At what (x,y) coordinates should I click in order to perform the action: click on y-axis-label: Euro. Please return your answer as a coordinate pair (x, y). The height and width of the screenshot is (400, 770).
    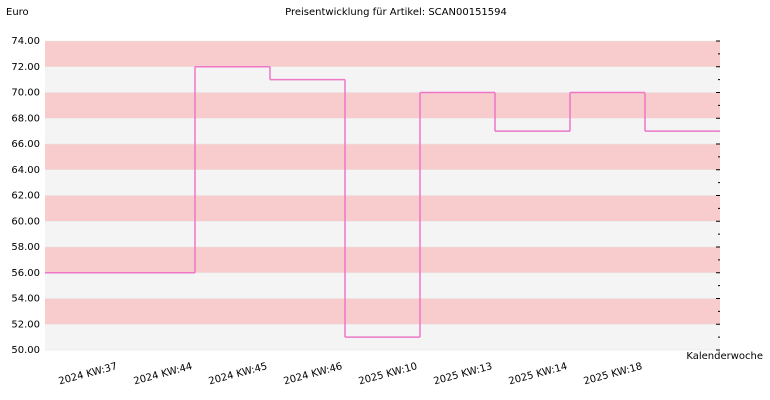
    Looking at the image, I should click on (17, 12).